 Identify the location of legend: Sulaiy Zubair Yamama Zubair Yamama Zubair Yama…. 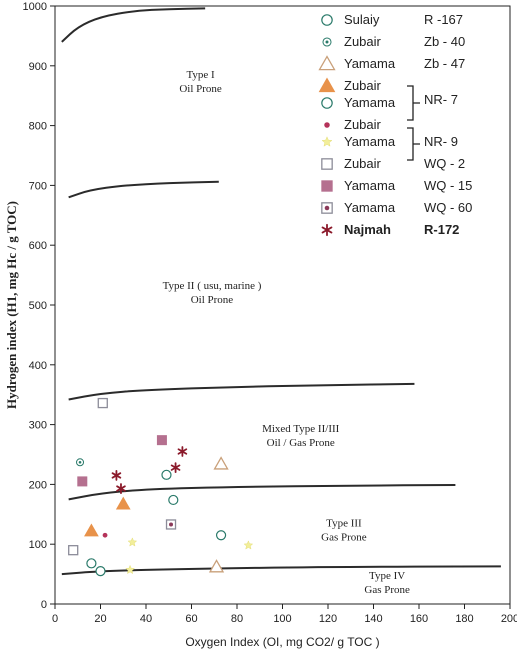
(395, 124).